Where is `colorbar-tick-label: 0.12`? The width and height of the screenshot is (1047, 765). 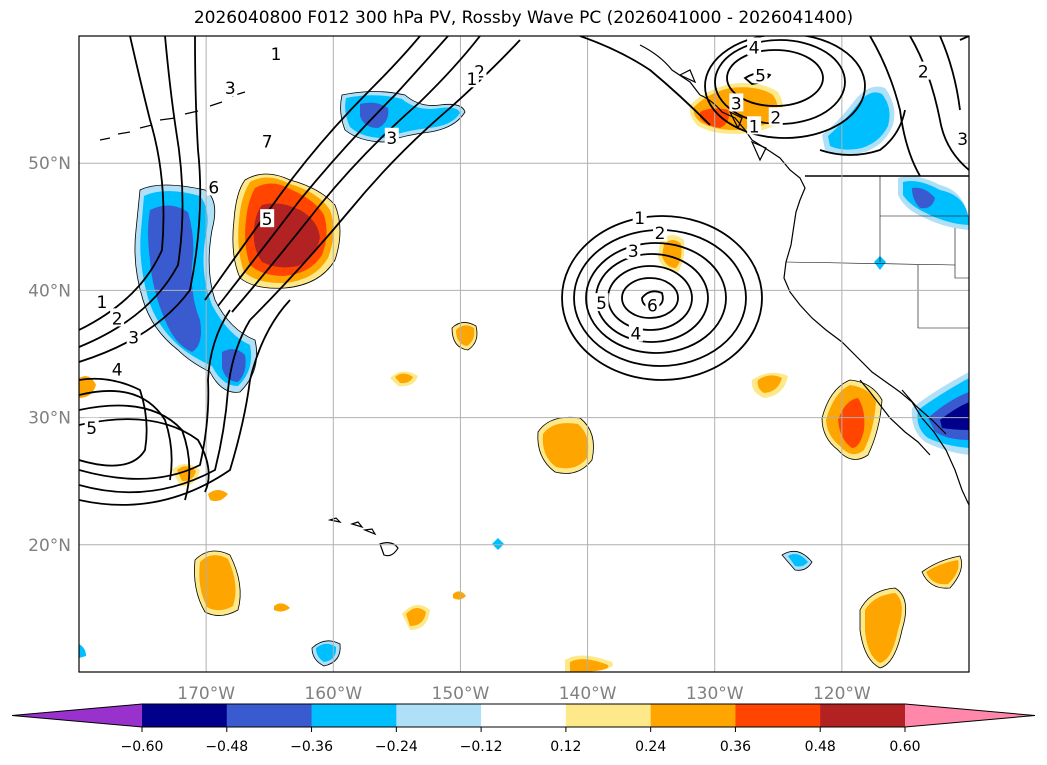 colorbar-tick-label: 0.12 is located at coordinates (565, 747).